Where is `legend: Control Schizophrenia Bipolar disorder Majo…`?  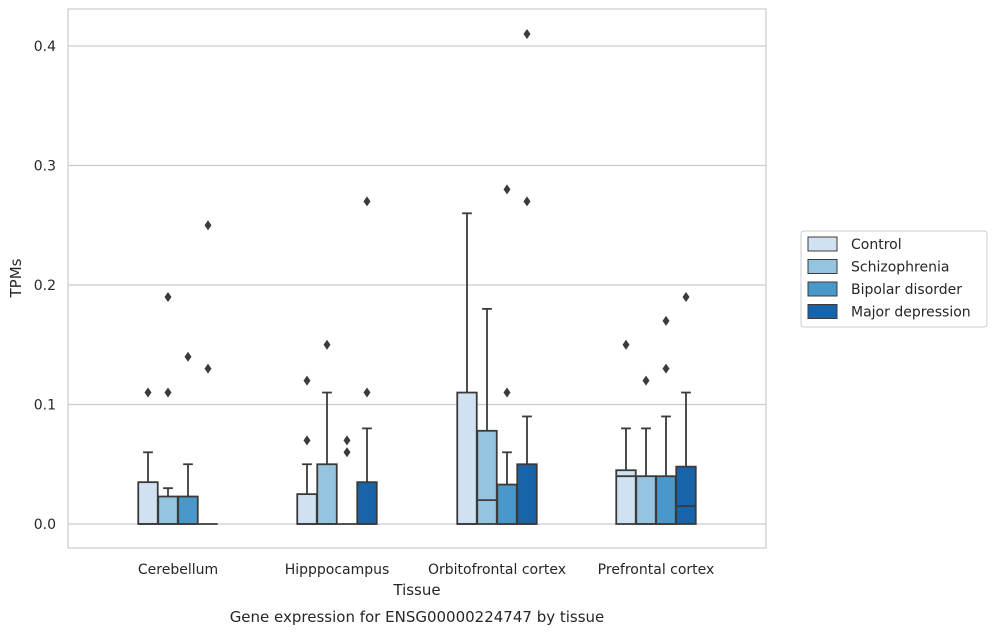 legend: Control Schizophrenia Bipolar disorder Majo… is located at coordinates (894, 279).